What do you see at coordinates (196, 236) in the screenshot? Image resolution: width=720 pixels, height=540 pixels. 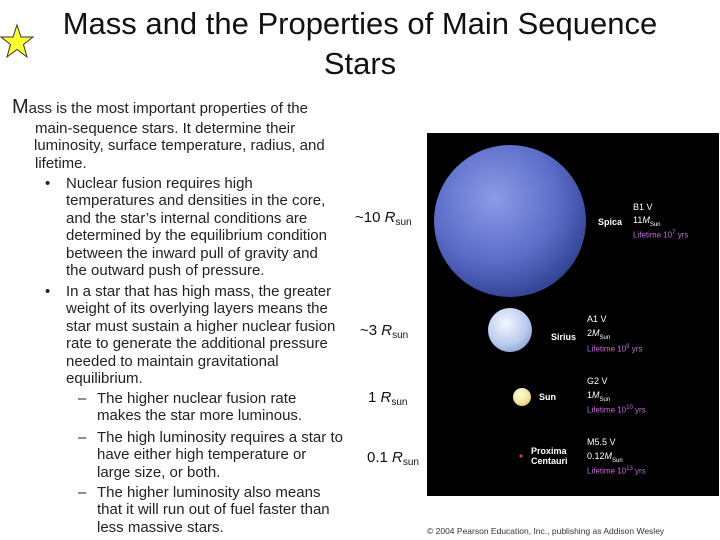 I see `bullet-line: determined by the equilibrium condition` at bounding box center [196, 236].